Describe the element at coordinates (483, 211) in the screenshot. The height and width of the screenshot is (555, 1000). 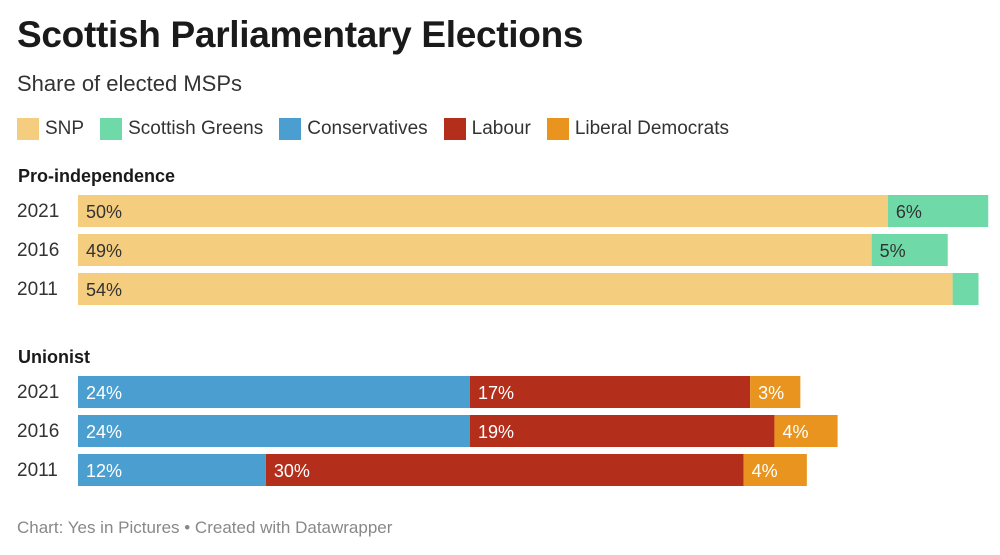
I see `bar-pro-independence-2021-snp` at that location.